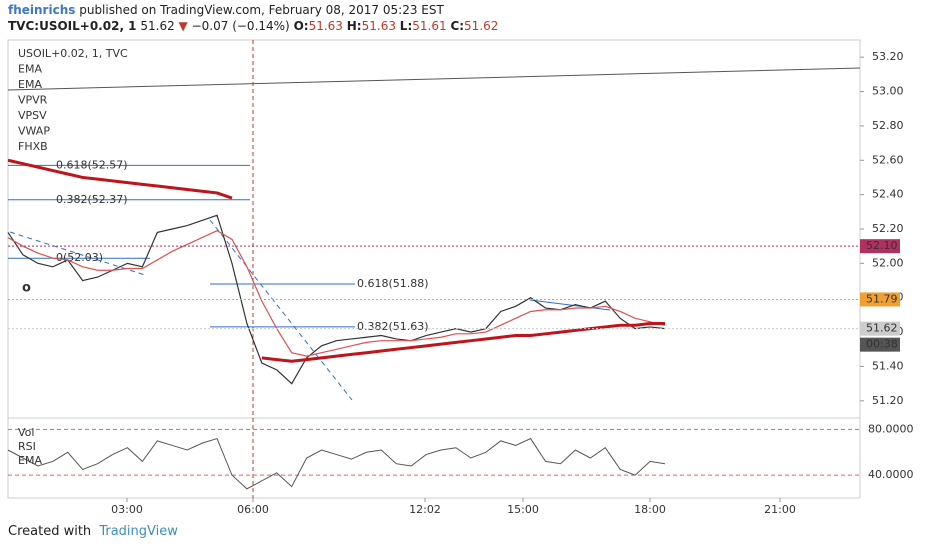 The height and width of the screenshot is (550, 932). Describe the element at coordinates (888, 56) in the screenshot. I see `y-tick-label: 53.20` at that location.